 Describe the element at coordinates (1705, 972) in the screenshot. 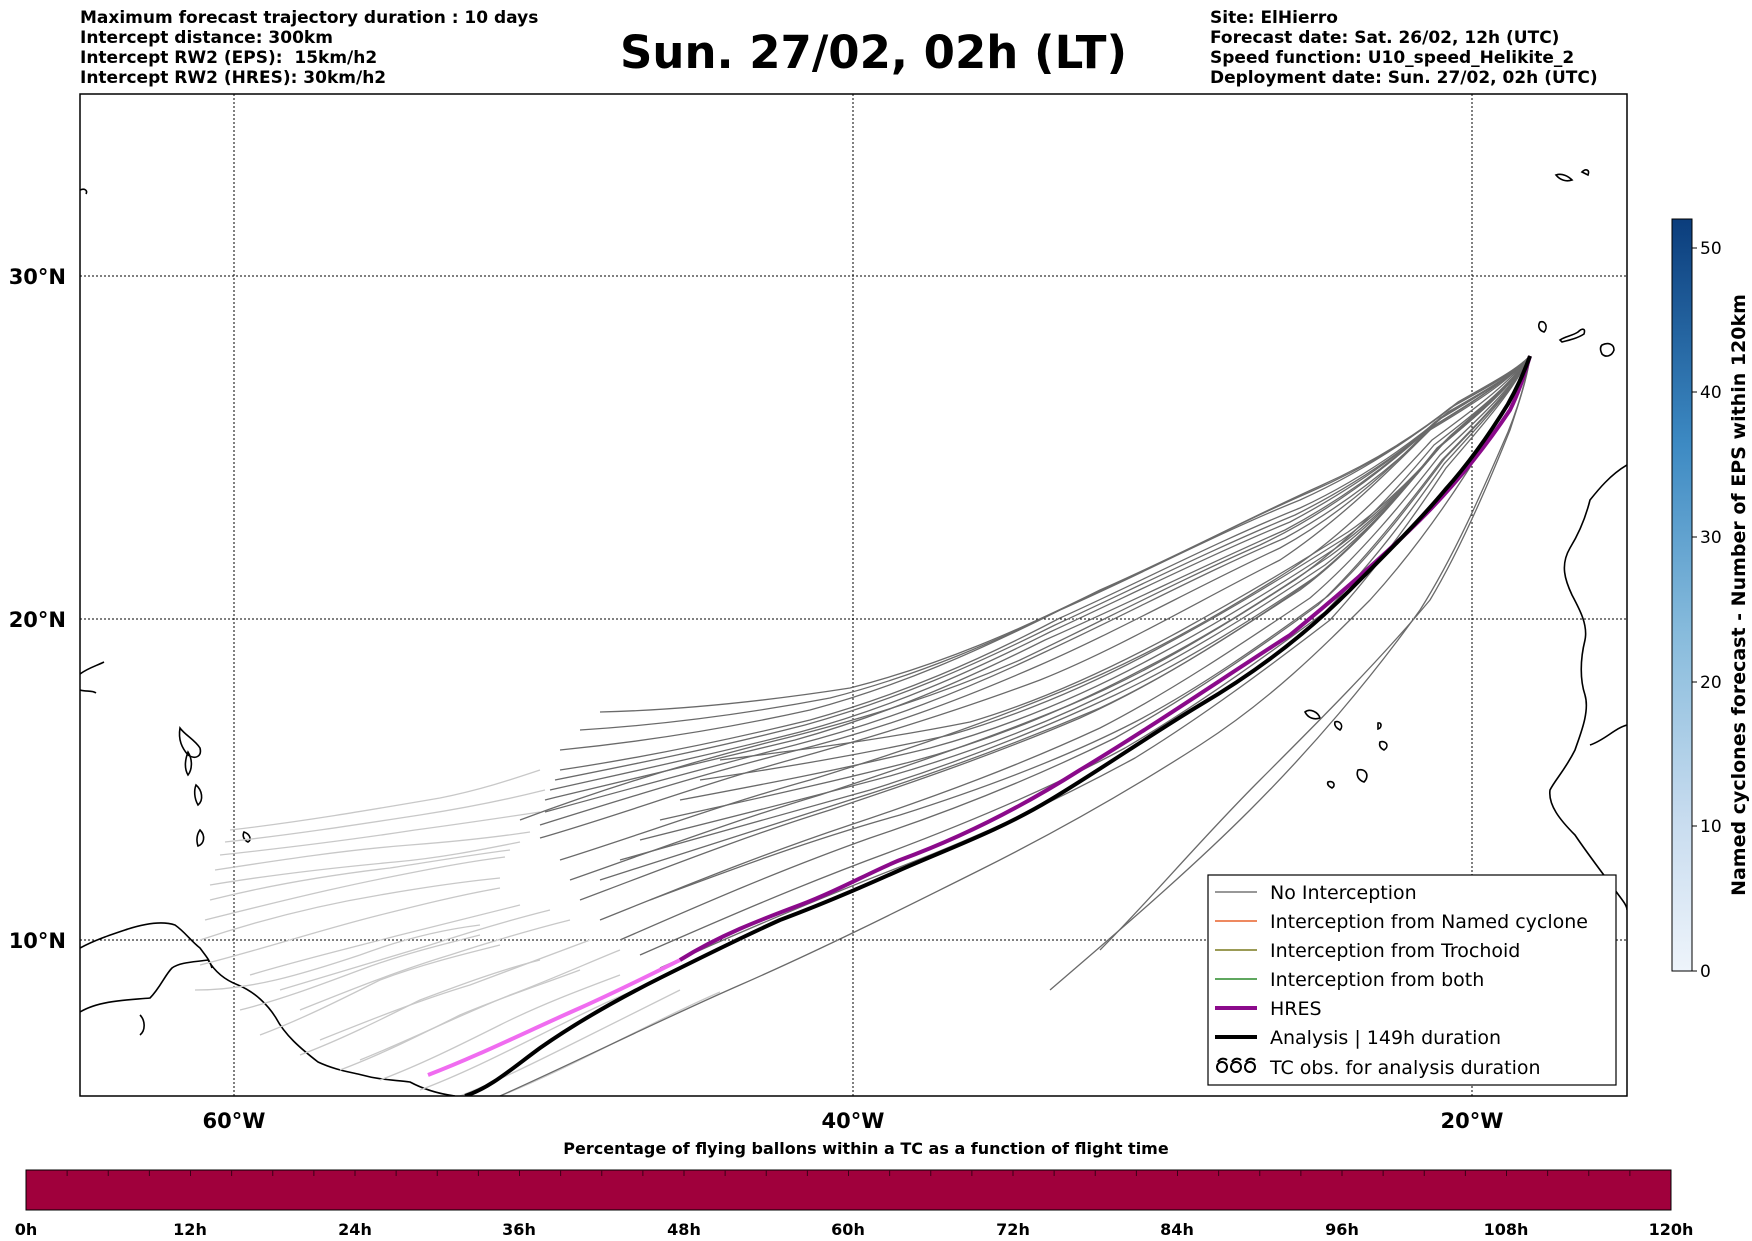

I see `colorbar-tick-label: 0` at that location.